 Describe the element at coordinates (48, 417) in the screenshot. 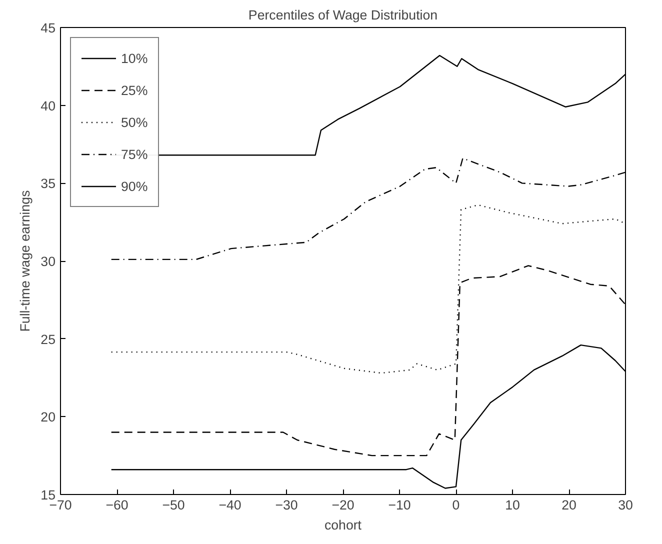

I see `y-tick-label: 20` at that location.